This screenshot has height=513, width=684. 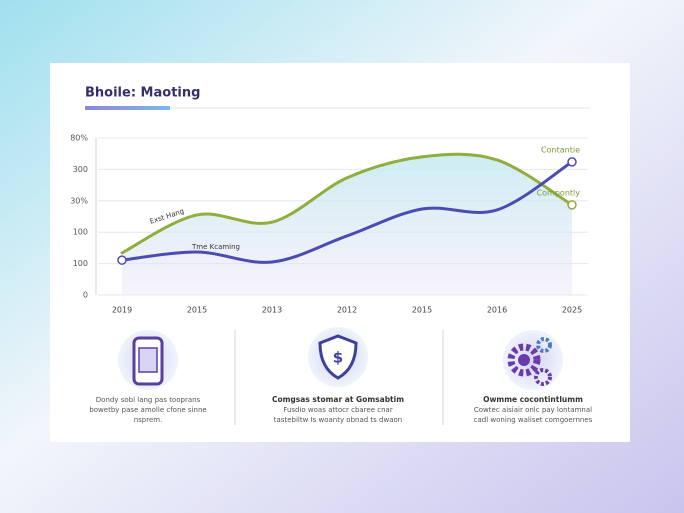 What do you see at coordinates (80, 169) in the screenshot?
I see `y-tick-label: 300` at bounding box center [80, 169].